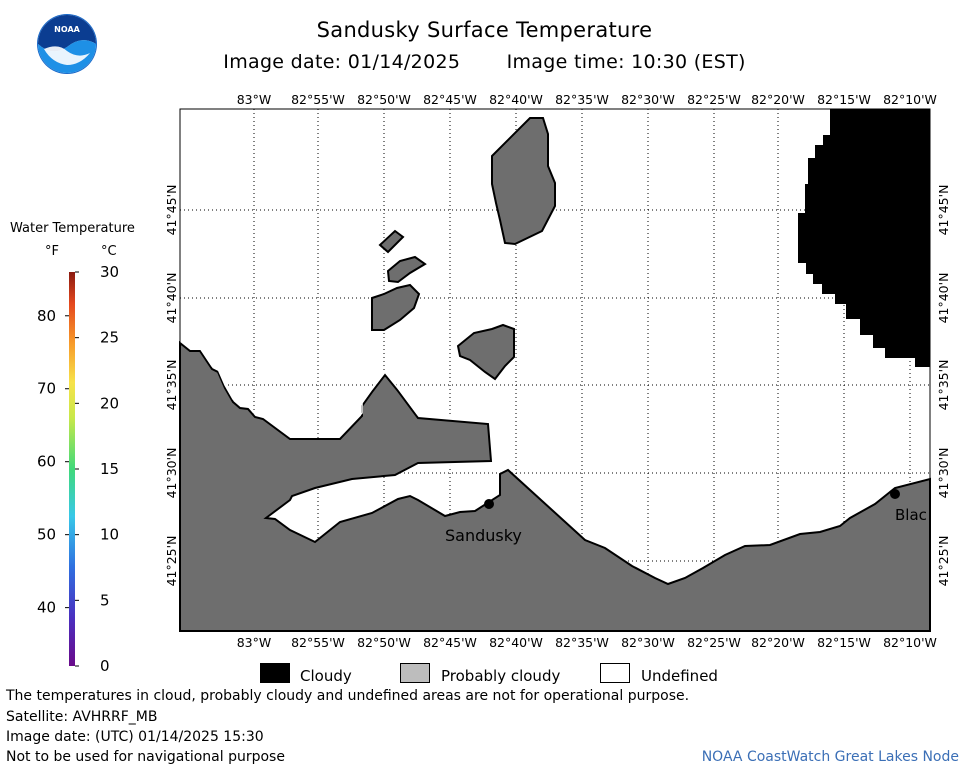  What do you see at coordinates (109, 251) in the screenshot?
I see `colorbar-unit-c: °C` at bounding box center [109, 251].